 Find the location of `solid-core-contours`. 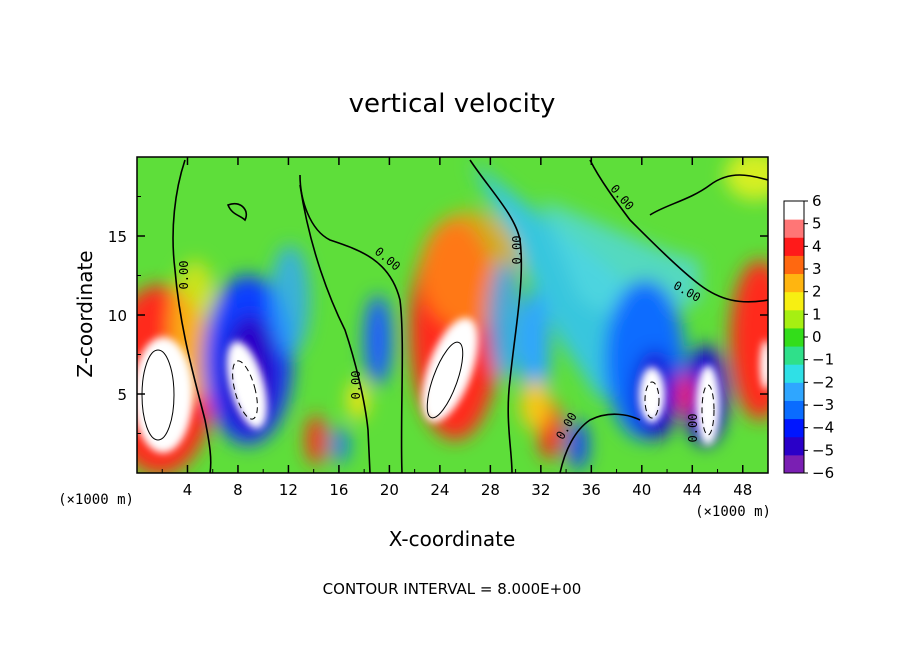

solid-core-contours is located at coordinates (302, 391).